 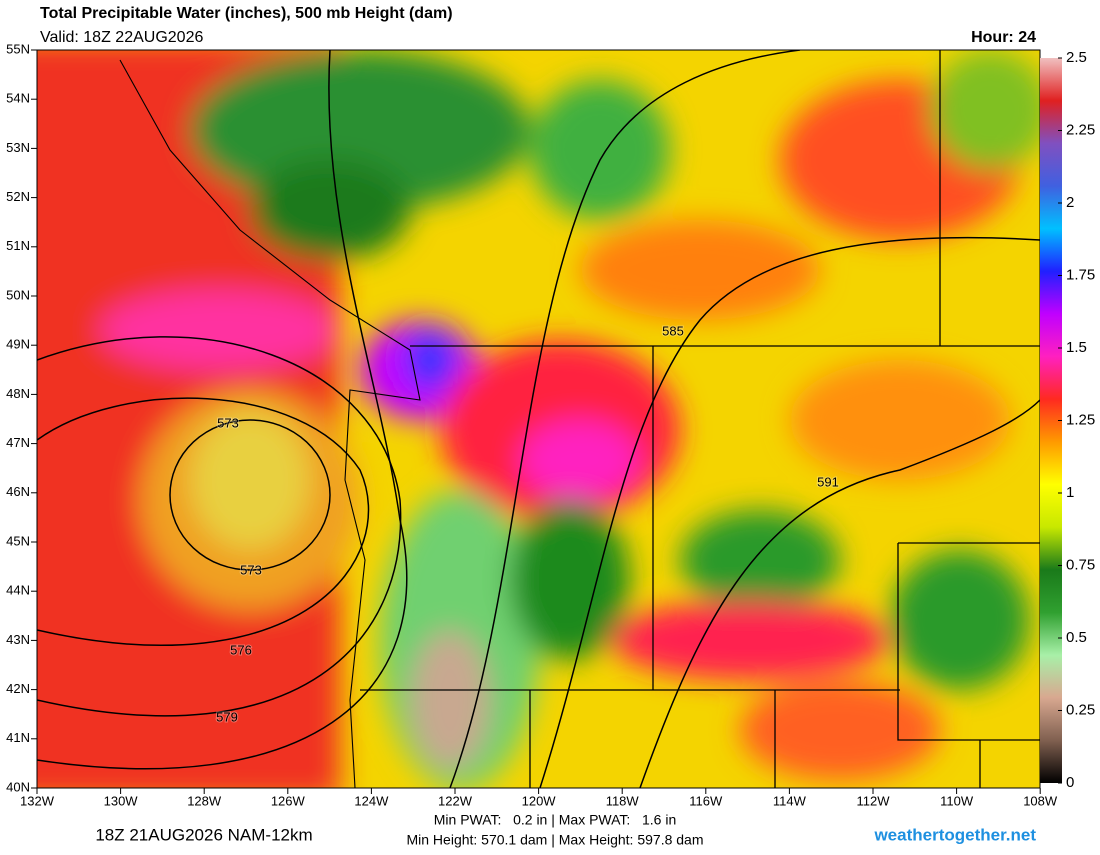 What do you see at coordinates (371, 800) in the screenshot?
I see `lon-label: 124W` at bounding box center [371, 800].